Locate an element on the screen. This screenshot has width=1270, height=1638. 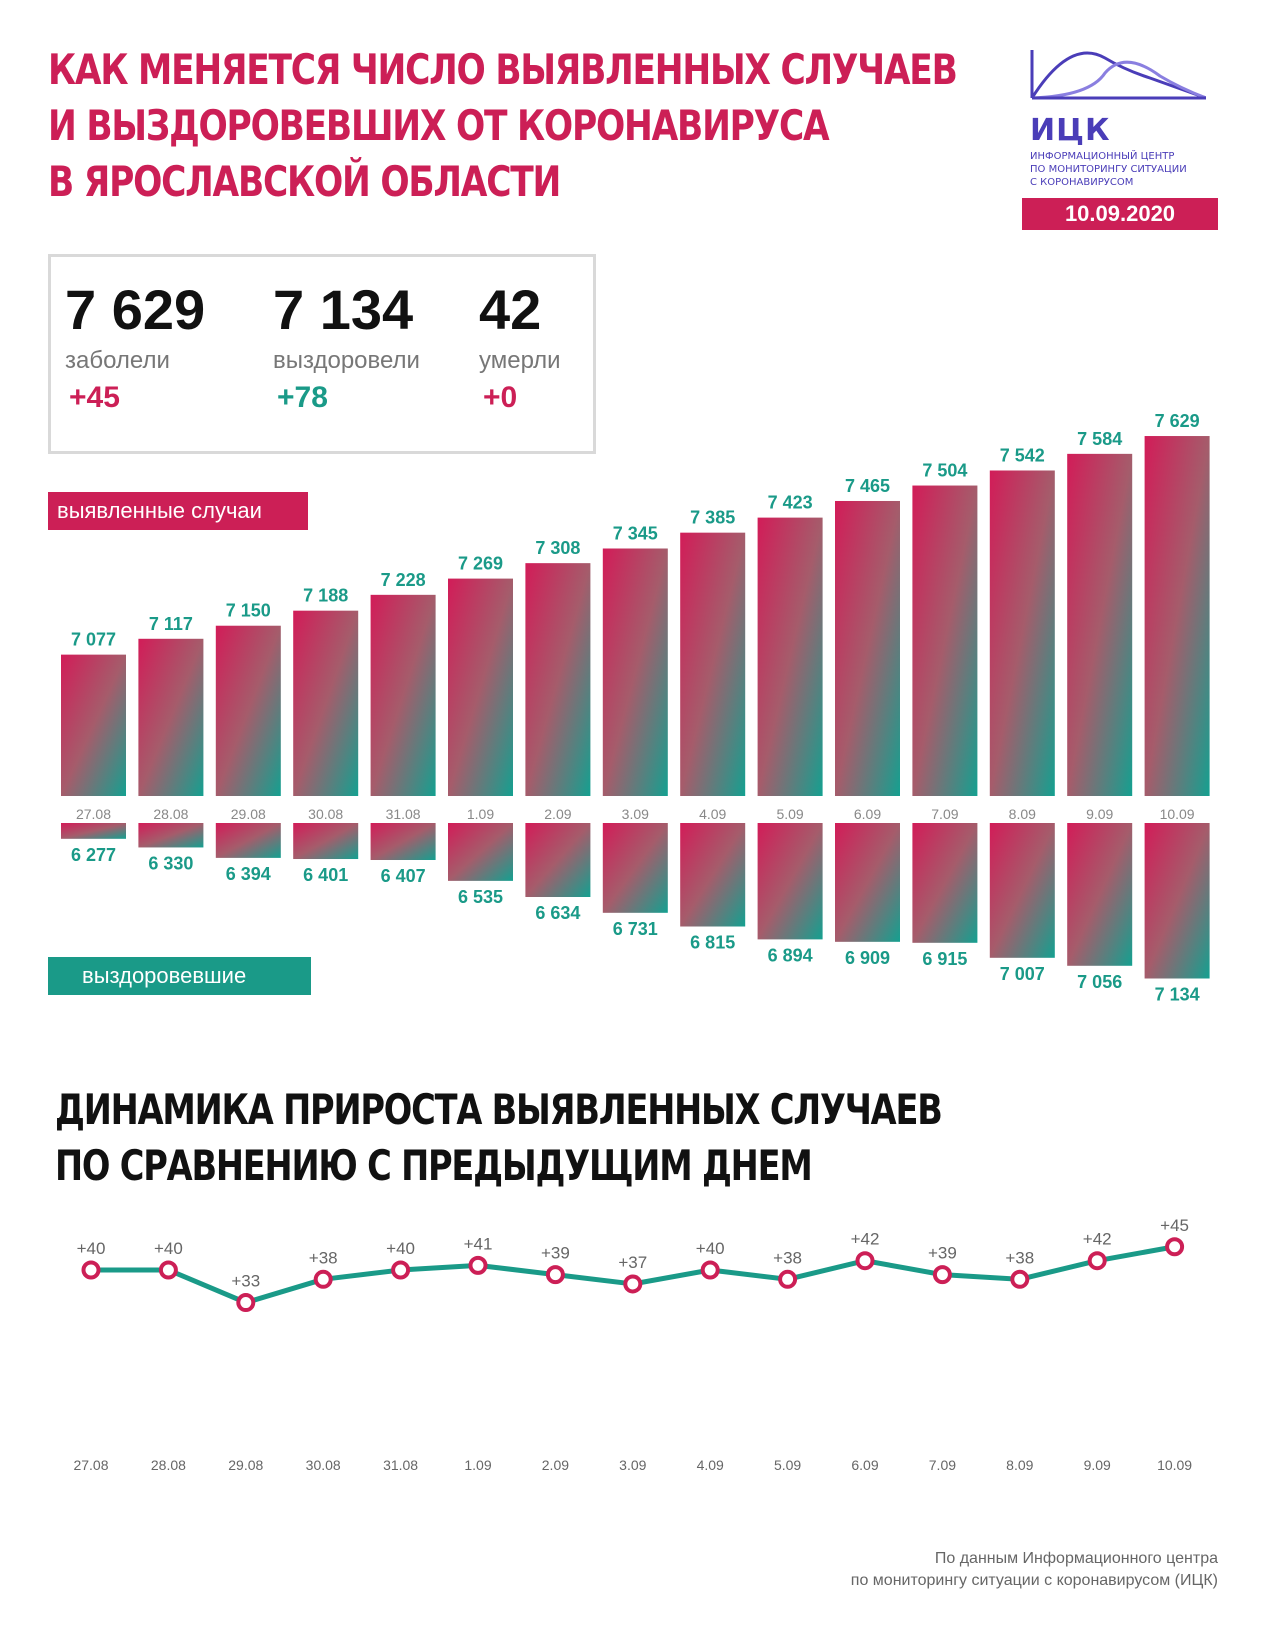
stat-cases-delta: +45 is located at coordinates (94, 397).